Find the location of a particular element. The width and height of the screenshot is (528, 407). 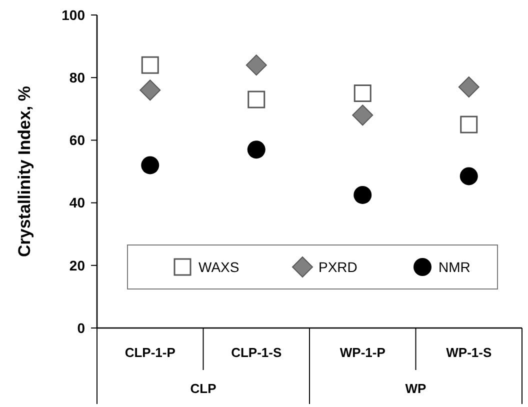

y-tick-label: 60 is located at coordinates (77, 140).